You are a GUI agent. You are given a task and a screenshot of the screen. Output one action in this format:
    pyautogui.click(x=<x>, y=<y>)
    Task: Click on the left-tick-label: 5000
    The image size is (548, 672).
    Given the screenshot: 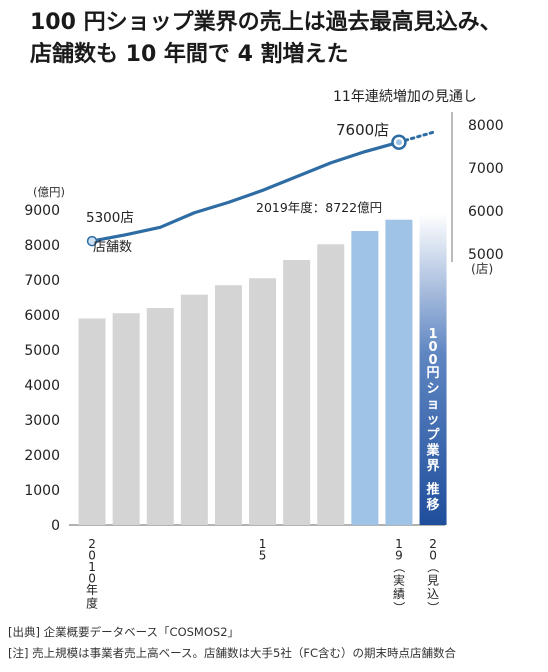 What is the action you would take?
    pyautogui.click(x=42, y=351)
    